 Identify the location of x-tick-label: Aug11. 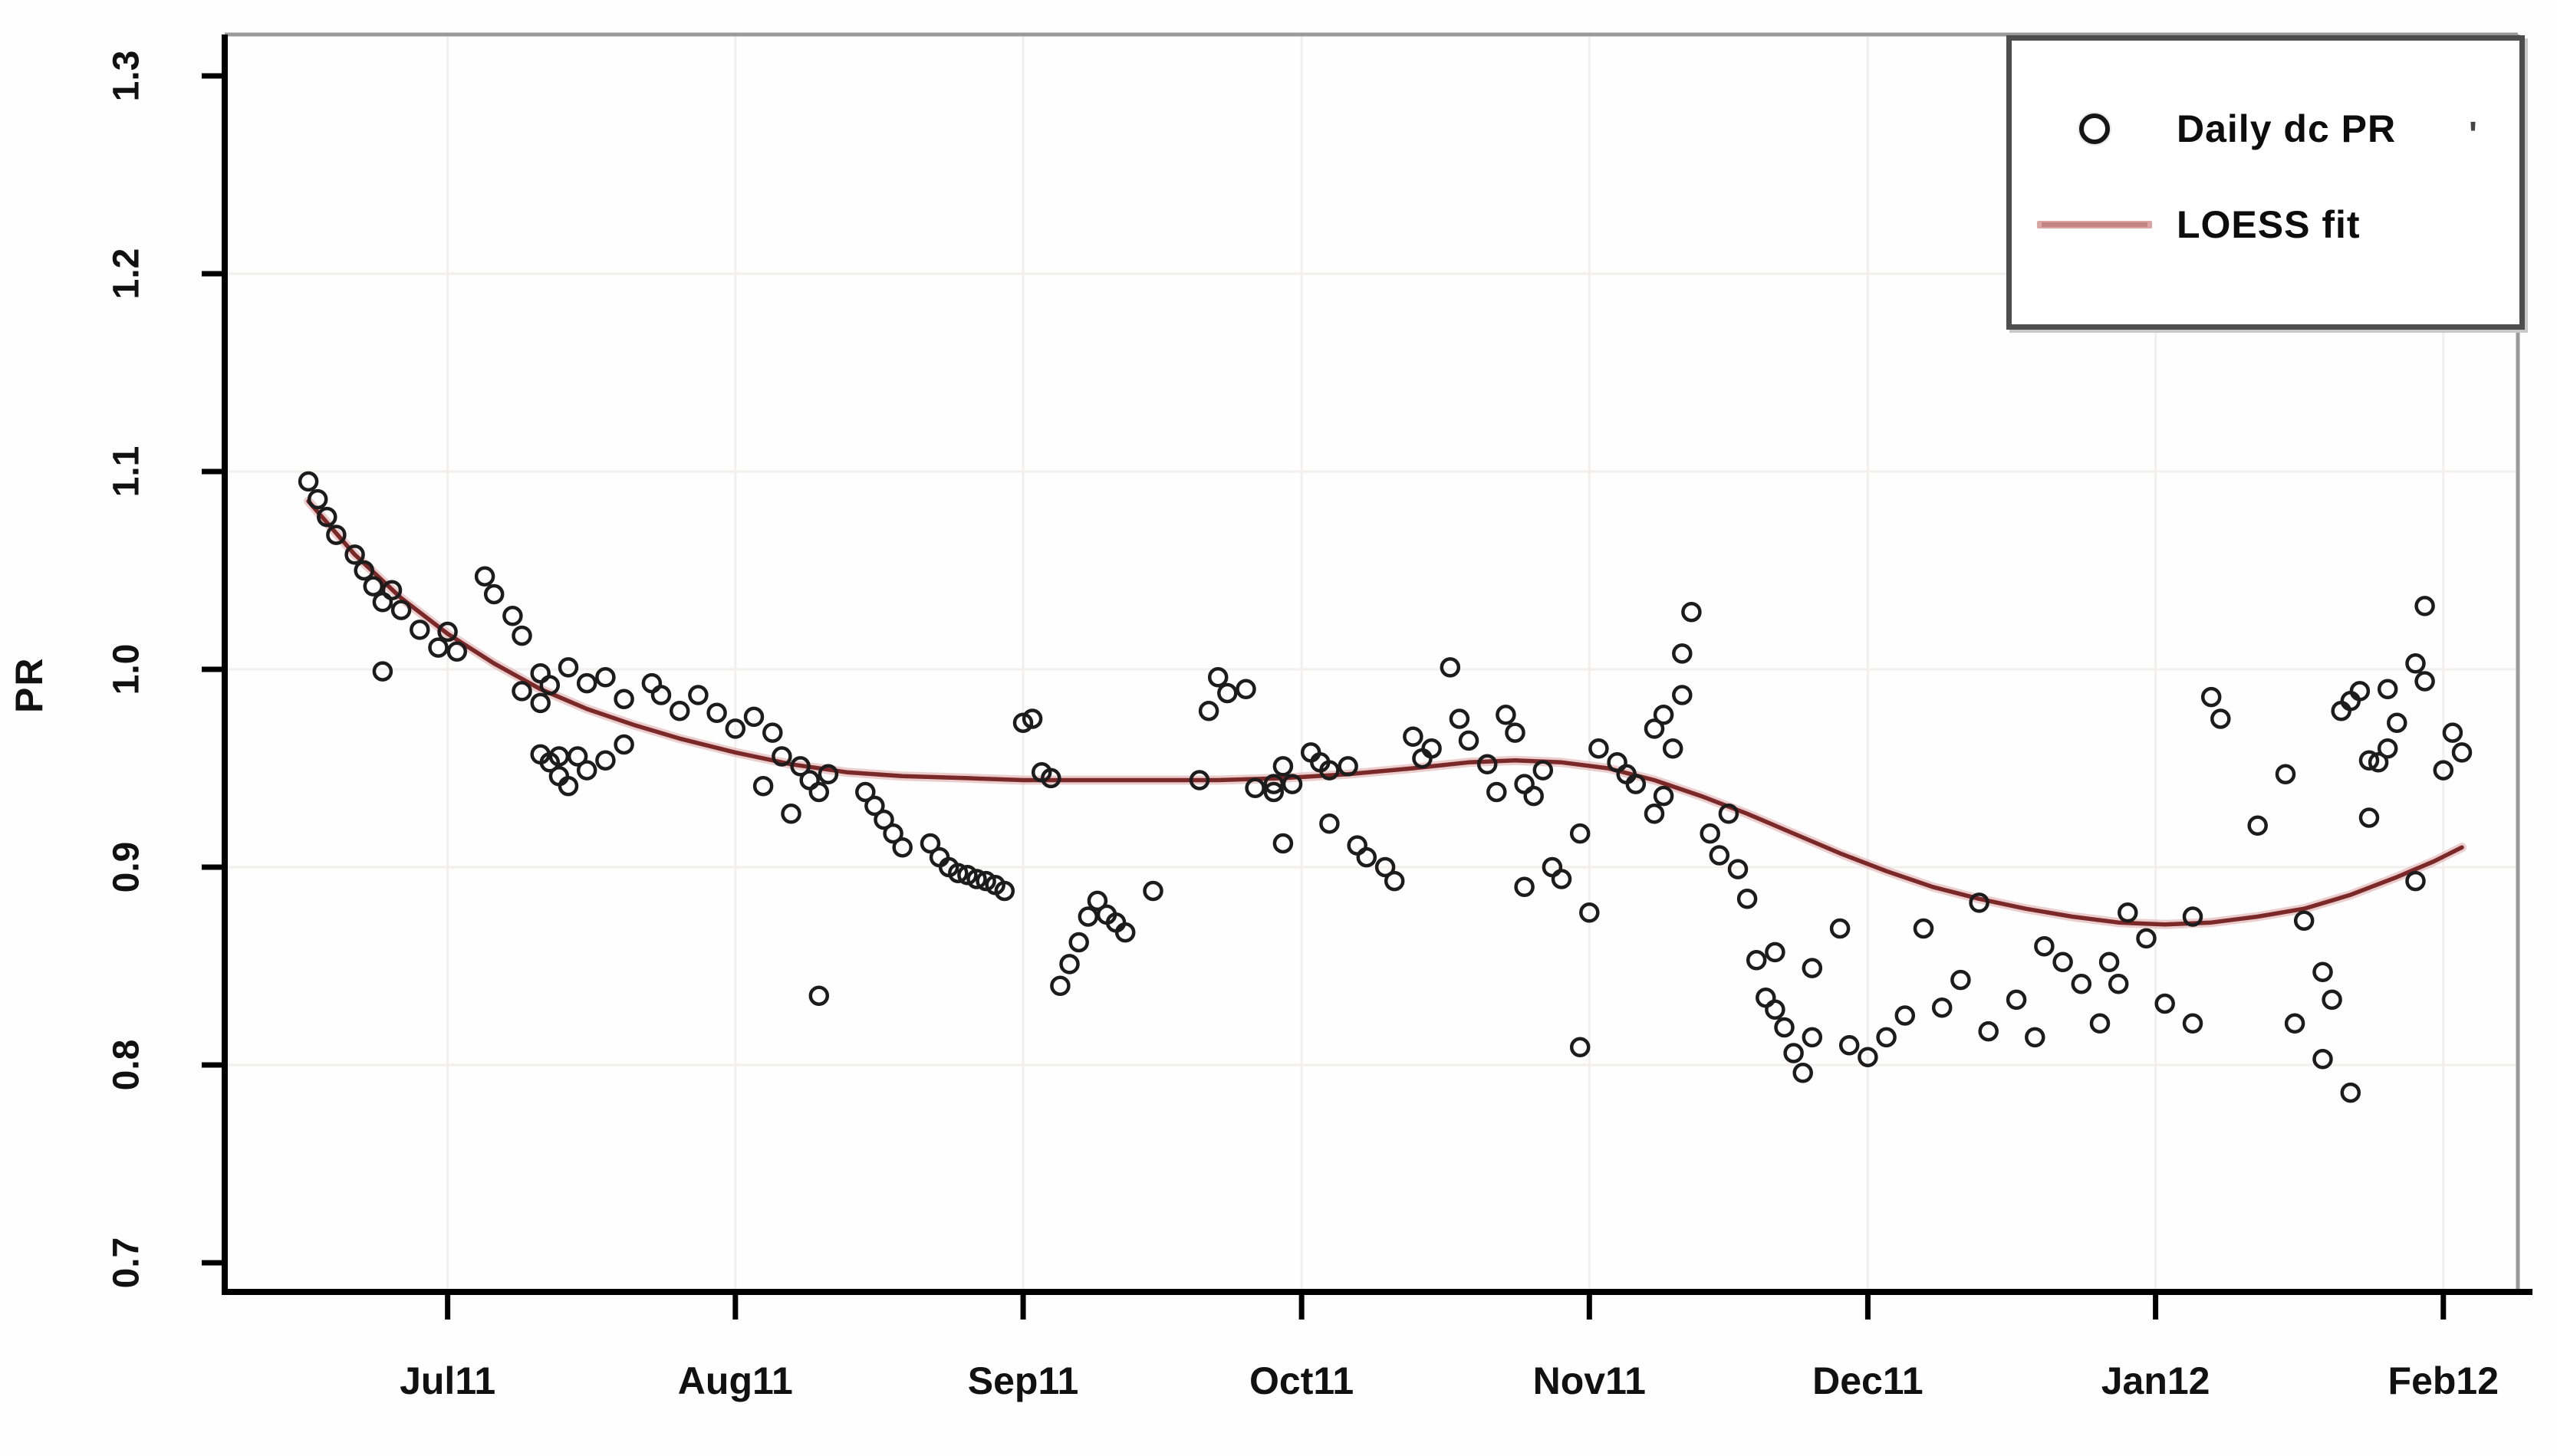
(735, 1380).